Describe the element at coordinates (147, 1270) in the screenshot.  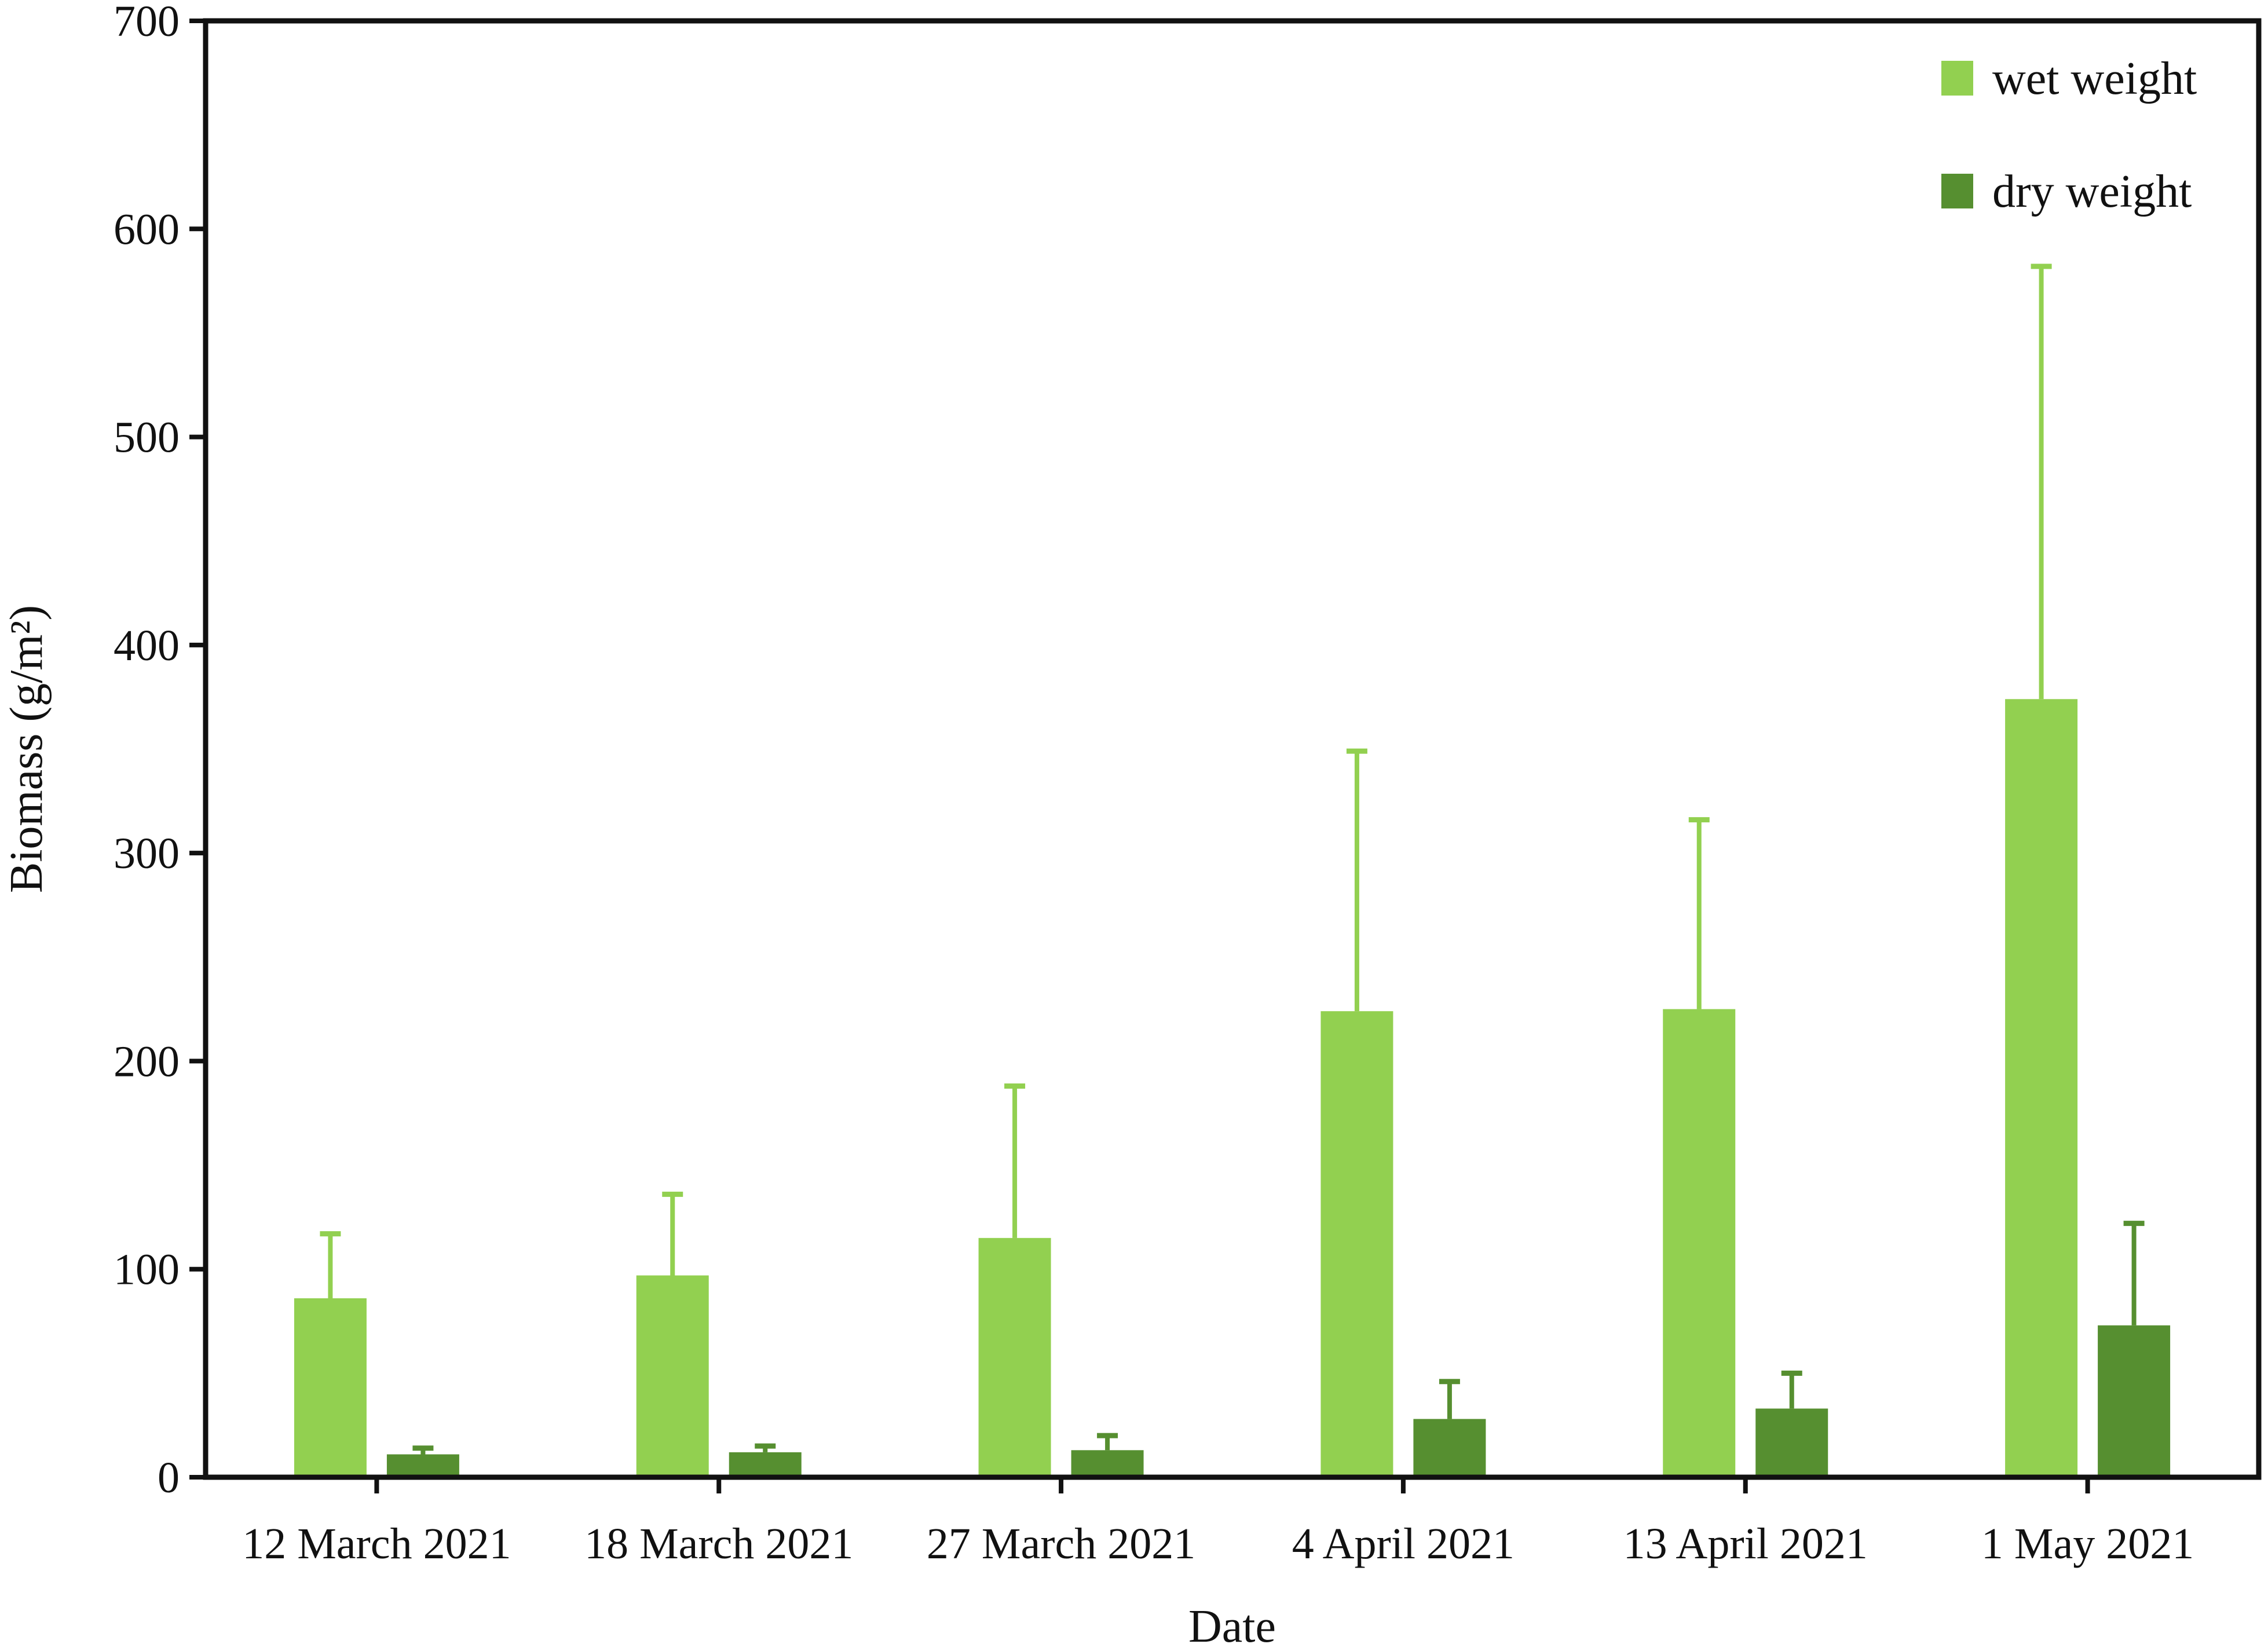
I see `y-tick-label: 100` at that location.